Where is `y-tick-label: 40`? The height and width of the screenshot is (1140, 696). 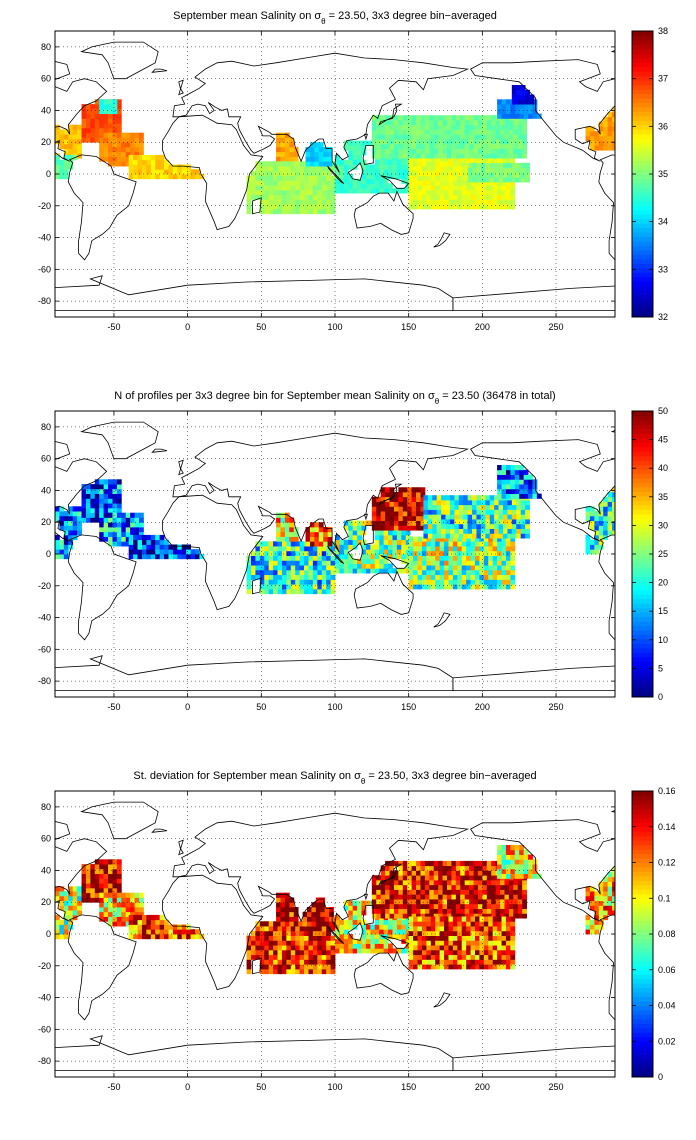 y-tick-label: 40 is located at coordinates (46, 870).